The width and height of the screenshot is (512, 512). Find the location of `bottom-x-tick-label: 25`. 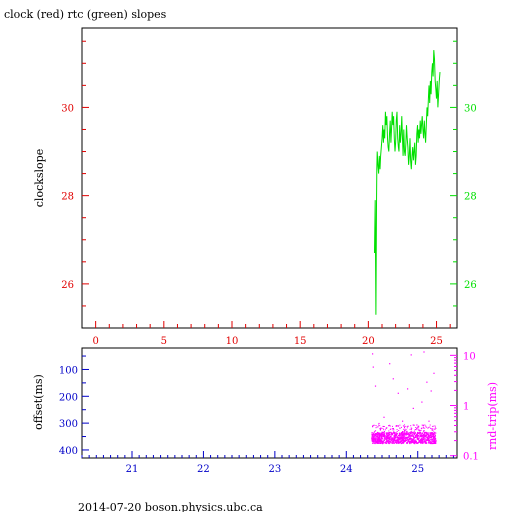

bottom-x-tick-label: 25 is located at coordinates (417, 469).